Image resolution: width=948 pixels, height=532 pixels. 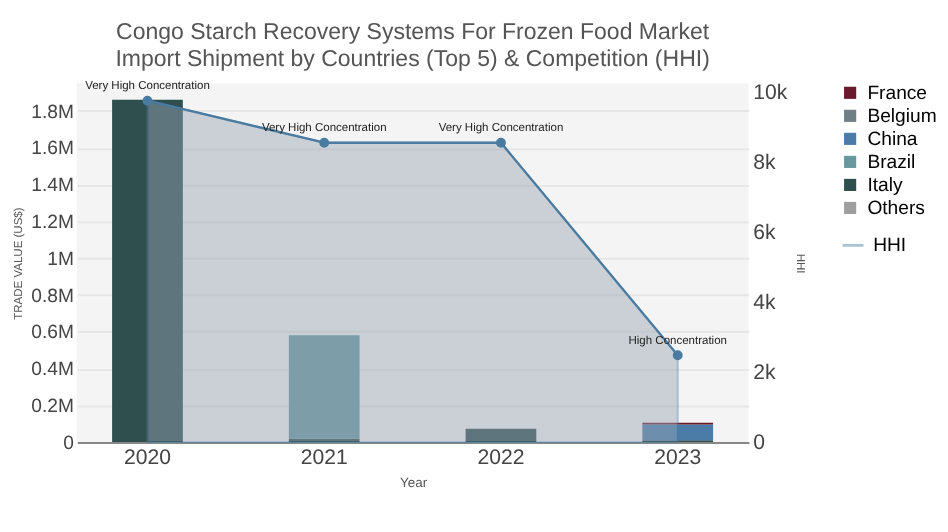 What do you see at coordinates (765, 162) in the screenshot?
I see `y2-tick-label: 8k` at bounding box center [765, 162].